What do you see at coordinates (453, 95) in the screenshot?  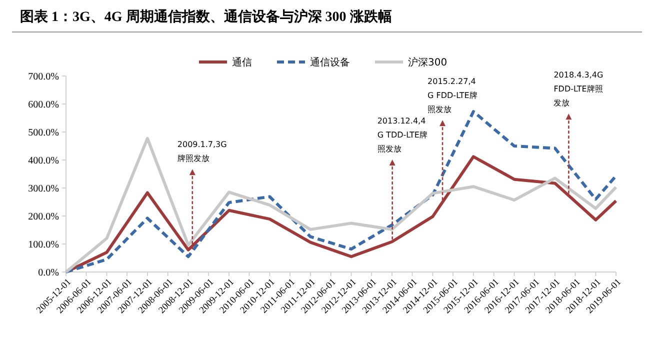 I see `ref-line-label: 2015.2.27,4G FDD-LTE牌照发放` at bounding box center [453, 95].